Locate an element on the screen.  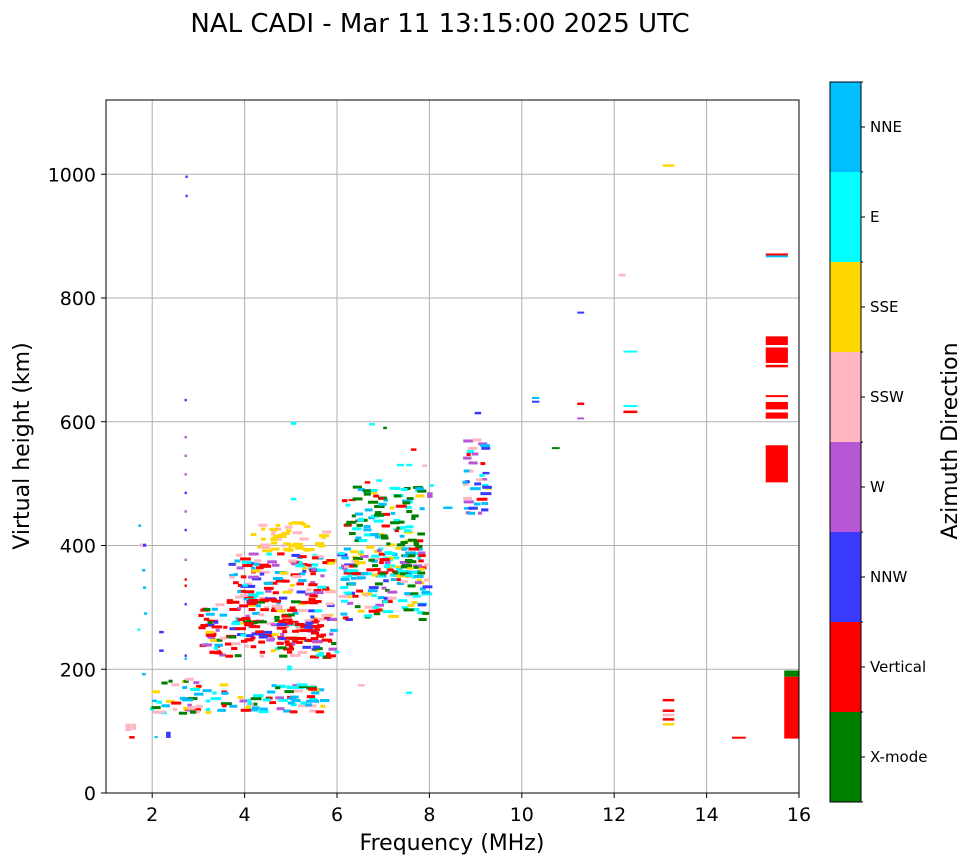
x-tick-label: 14 is located at coordinates (707, 815).